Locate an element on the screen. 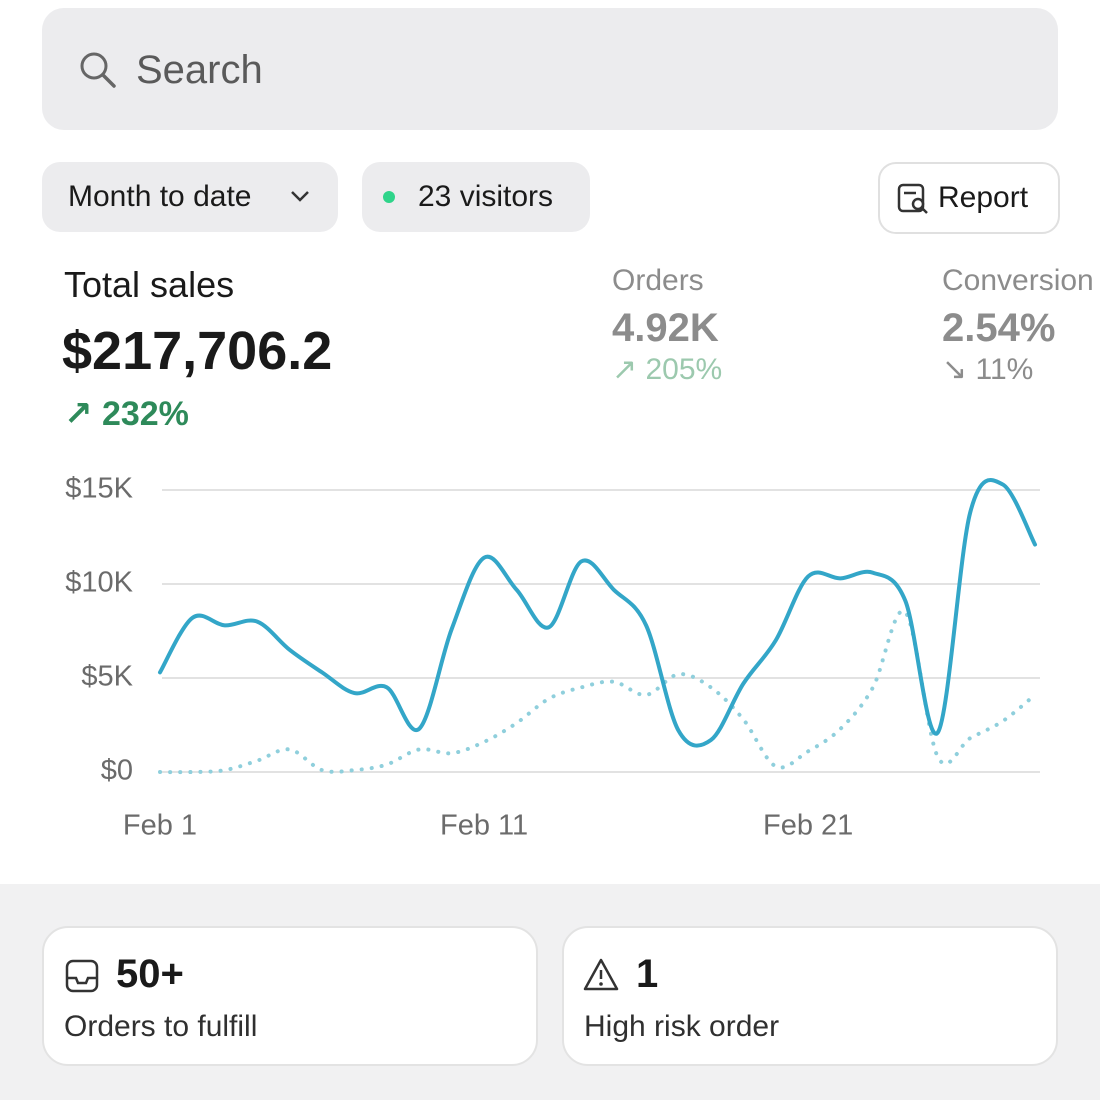 Image resolution: width=1100 pixels, height=1100 pixels. metric-label: Total sales is located at coordinates (149, 284).